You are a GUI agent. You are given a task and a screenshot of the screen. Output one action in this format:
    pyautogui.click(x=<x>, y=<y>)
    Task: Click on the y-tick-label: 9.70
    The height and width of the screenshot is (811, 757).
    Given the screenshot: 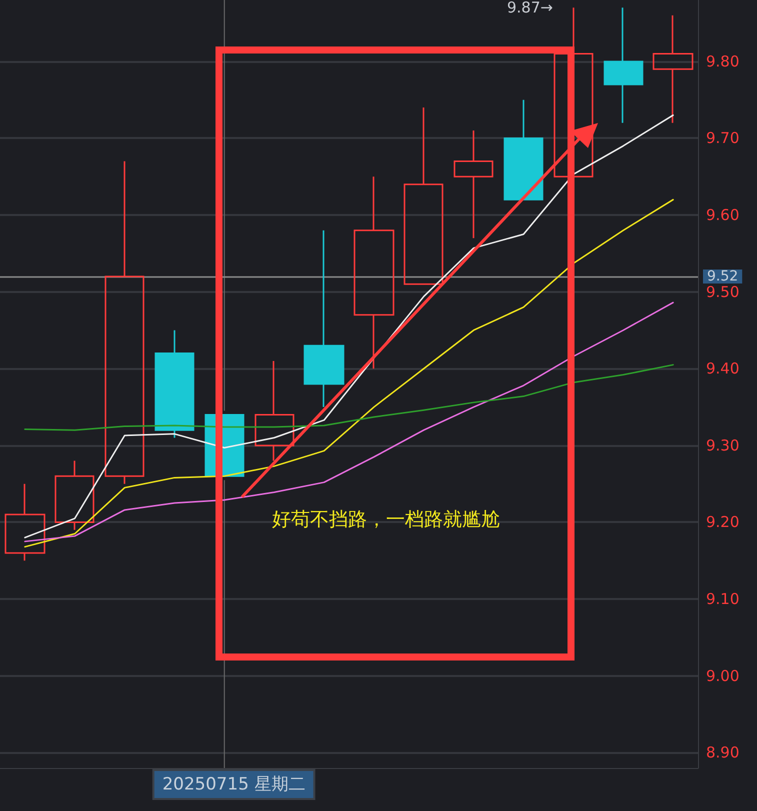 What is the action you would take?
    pyautogui.click(x=723, y=138)
    